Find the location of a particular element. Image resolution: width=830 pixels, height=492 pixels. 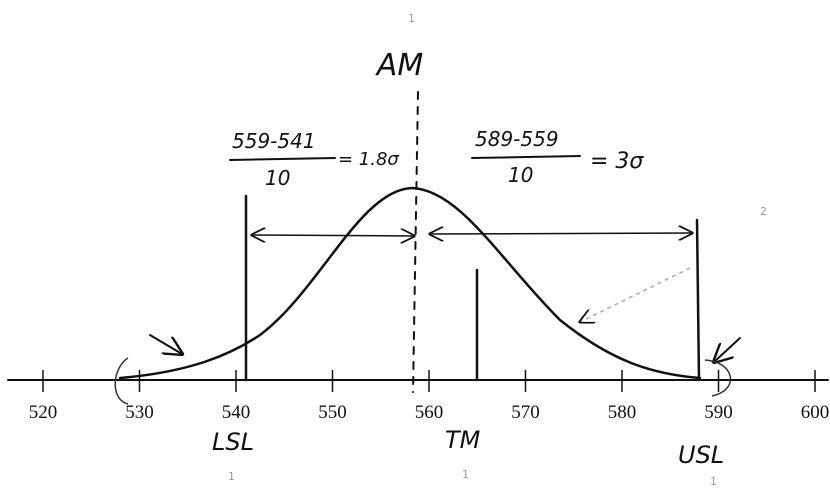

numerator: 589-559 is located at coordinates (517, 139).